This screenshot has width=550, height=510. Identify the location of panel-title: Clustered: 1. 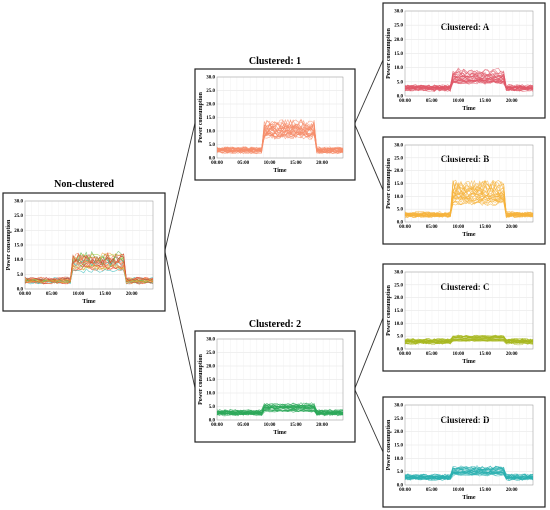
(275, 61).